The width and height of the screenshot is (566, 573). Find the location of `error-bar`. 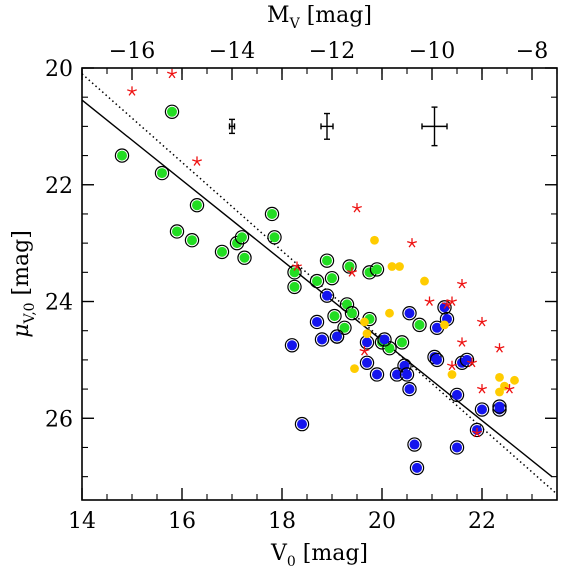

error-bar is located at coordinates (232, 126).